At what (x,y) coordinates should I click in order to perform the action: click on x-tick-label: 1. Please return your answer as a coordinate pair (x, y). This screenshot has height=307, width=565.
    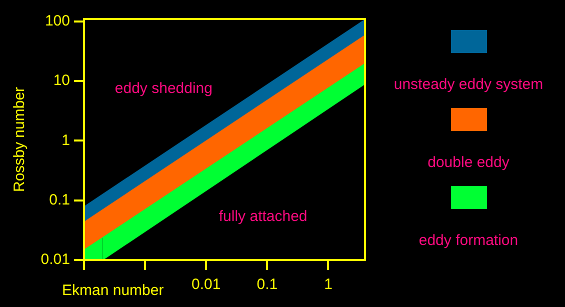
    Looking at the image, I should click on (328, 285).